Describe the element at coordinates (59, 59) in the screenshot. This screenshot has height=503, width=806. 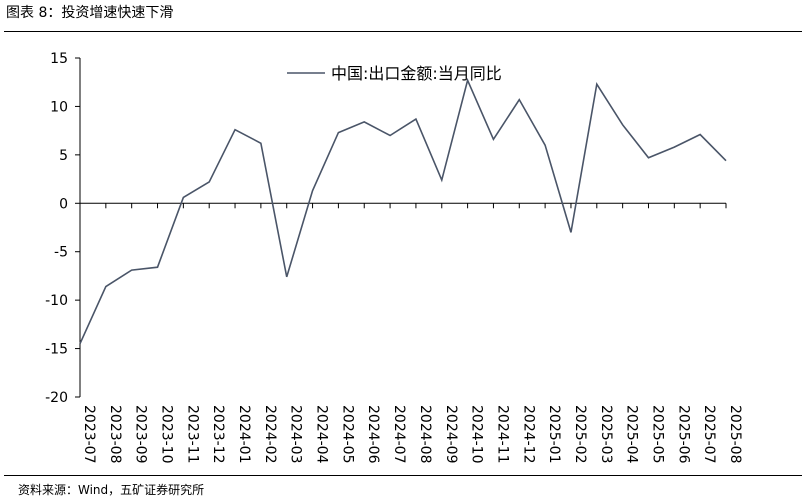
I see `y-tick-label: 15` at that location.